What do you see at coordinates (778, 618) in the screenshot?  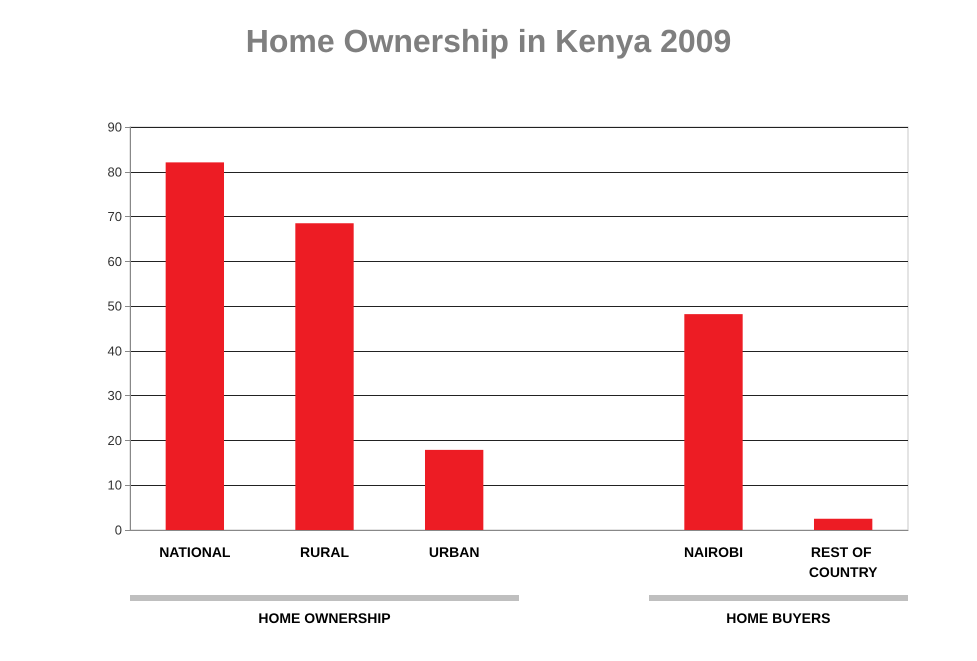 I see `text: HOME BUYERS` at bounding box center [778, 618].